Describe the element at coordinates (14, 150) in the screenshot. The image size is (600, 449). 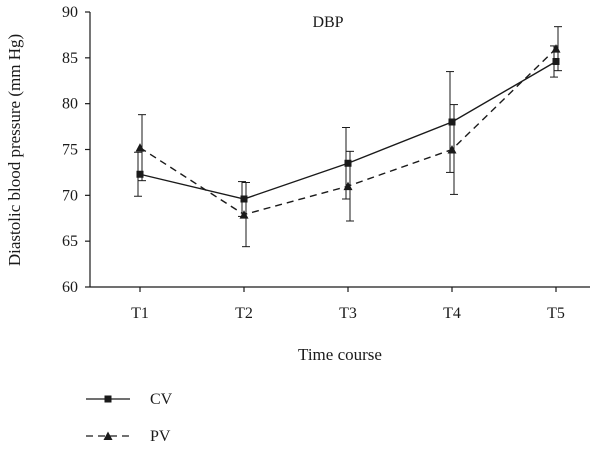
I see `y-axis-label: Diastolic blood pressure (mm Hg)` at that location.